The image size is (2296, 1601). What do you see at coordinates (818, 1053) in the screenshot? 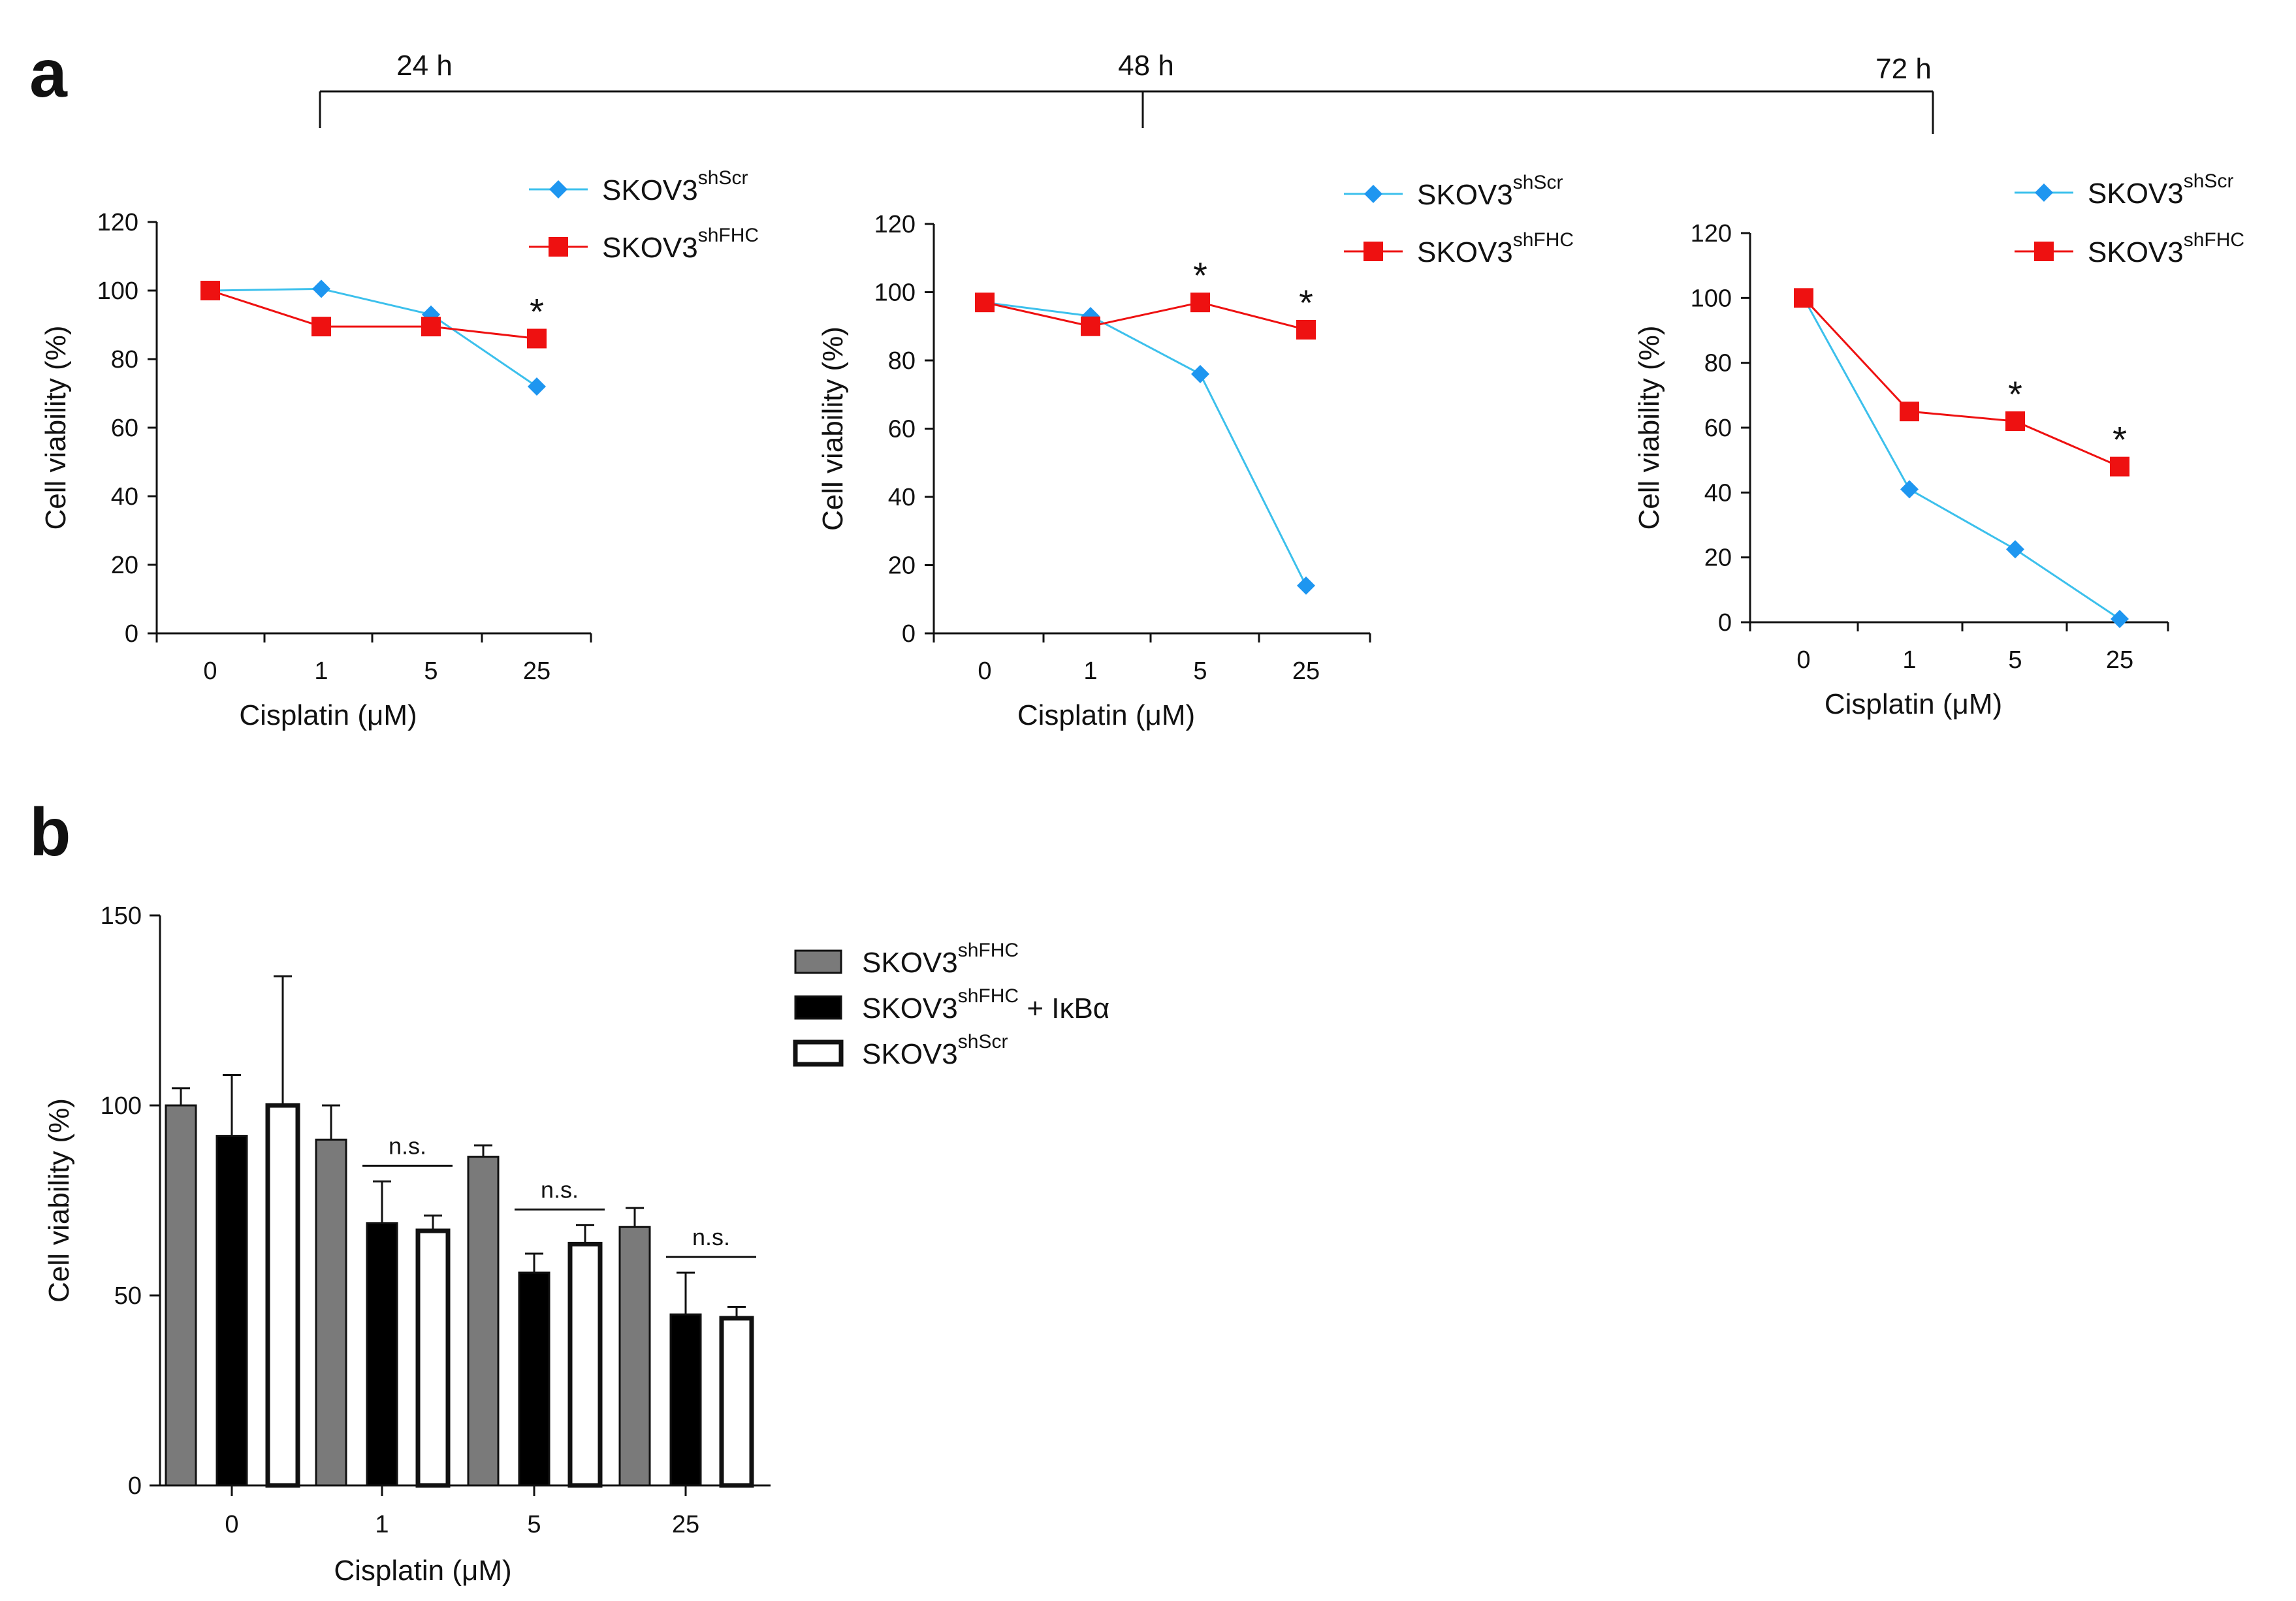
I see `legend-swatch-white` at bounding box center [818, 1053].